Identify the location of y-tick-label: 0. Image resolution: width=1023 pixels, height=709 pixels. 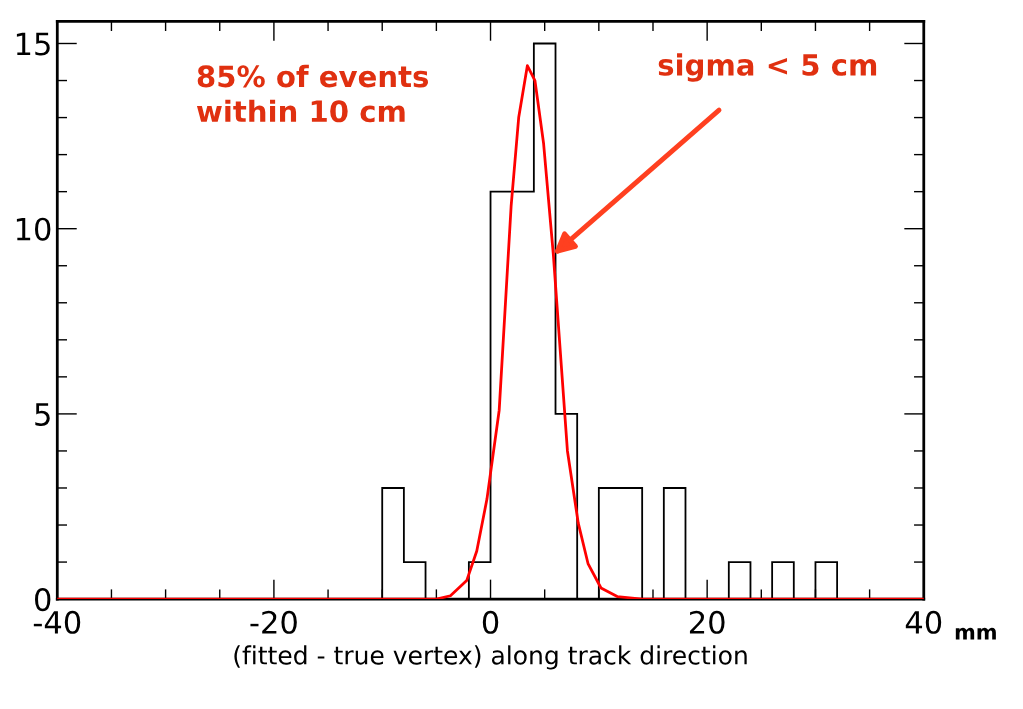
(43, 600).